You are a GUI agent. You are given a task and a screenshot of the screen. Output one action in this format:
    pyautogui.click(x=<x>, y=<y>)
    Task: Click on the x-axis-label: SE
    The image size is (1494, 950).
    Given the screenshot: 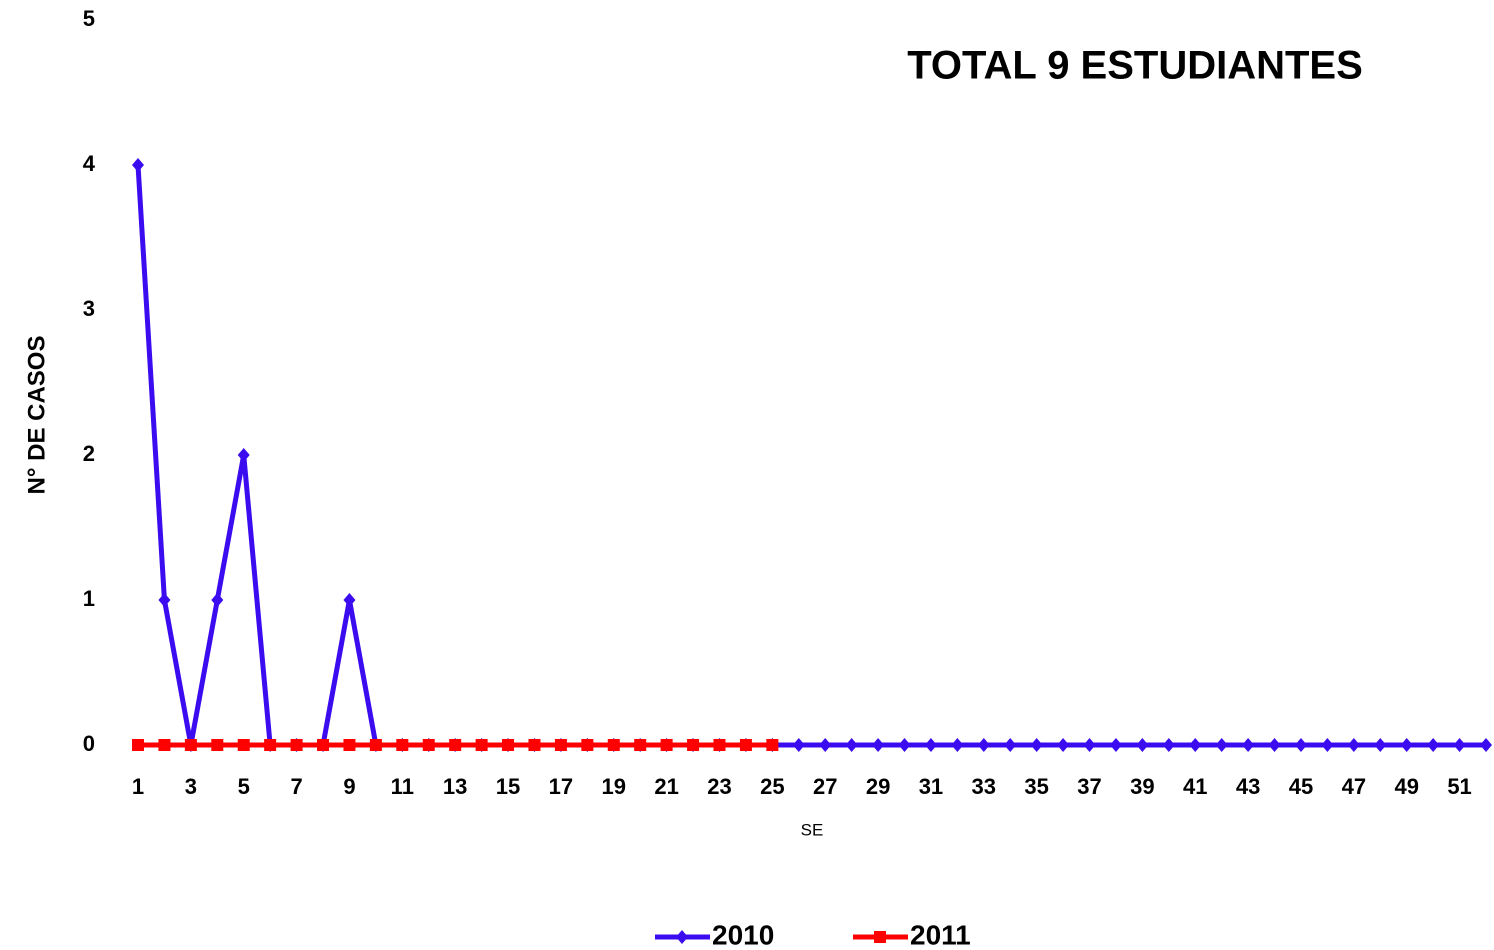 What is the action you would take?
    pyautogui.click(x=812, y=829)
    